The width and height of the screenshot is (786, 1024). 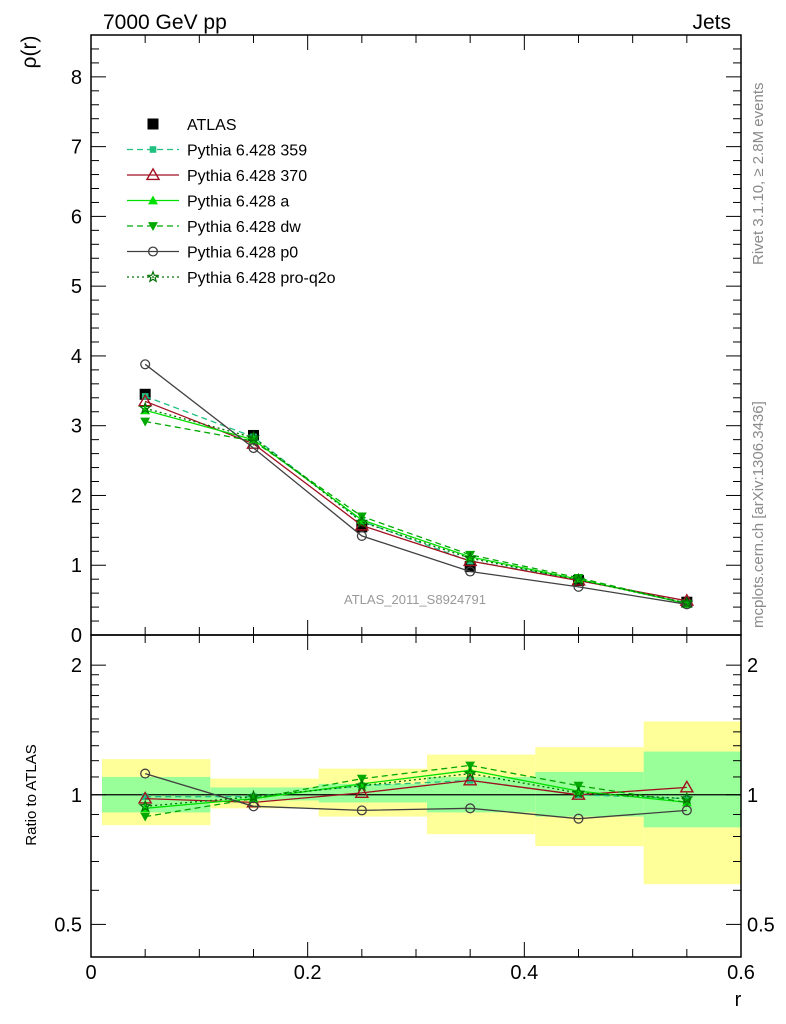 I want to click on header-right-title: Jets, so click(x=711, y=22).